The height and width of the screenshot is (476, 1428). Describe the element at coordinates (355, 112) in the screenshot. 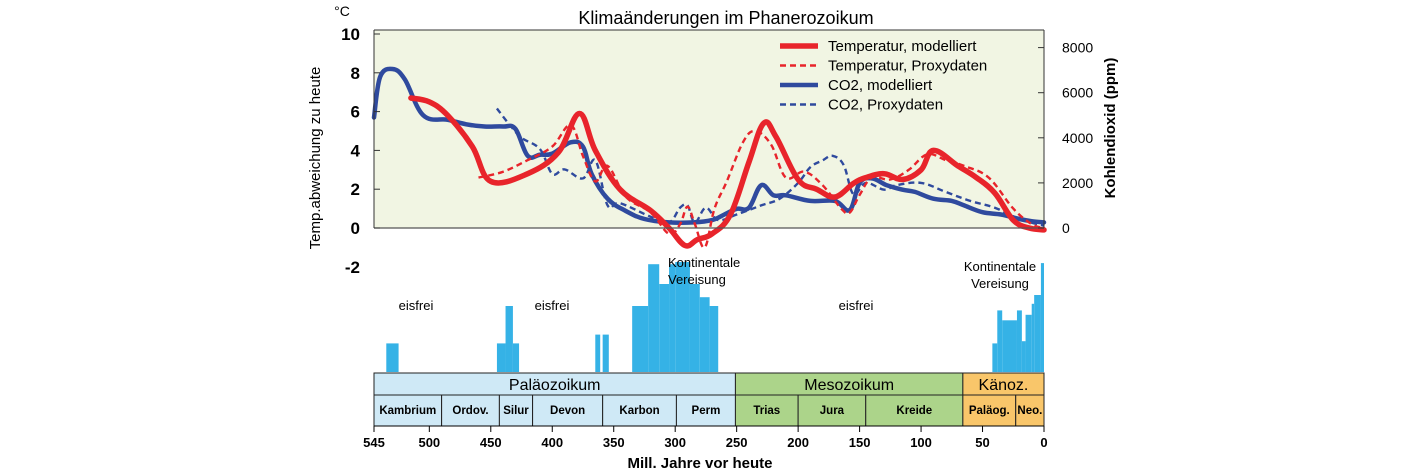

I see `y-left-tick-label: 6` at that location.